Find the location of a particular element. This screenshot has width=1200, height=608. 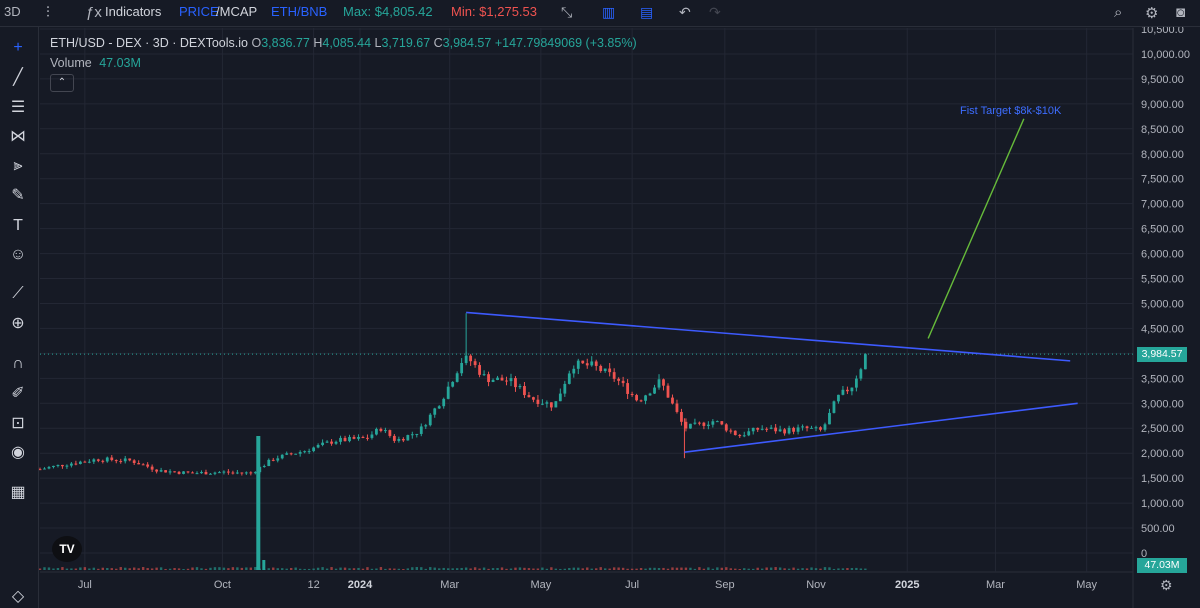

pattern-icon: ⋈ is located at coordinates (18, 136).